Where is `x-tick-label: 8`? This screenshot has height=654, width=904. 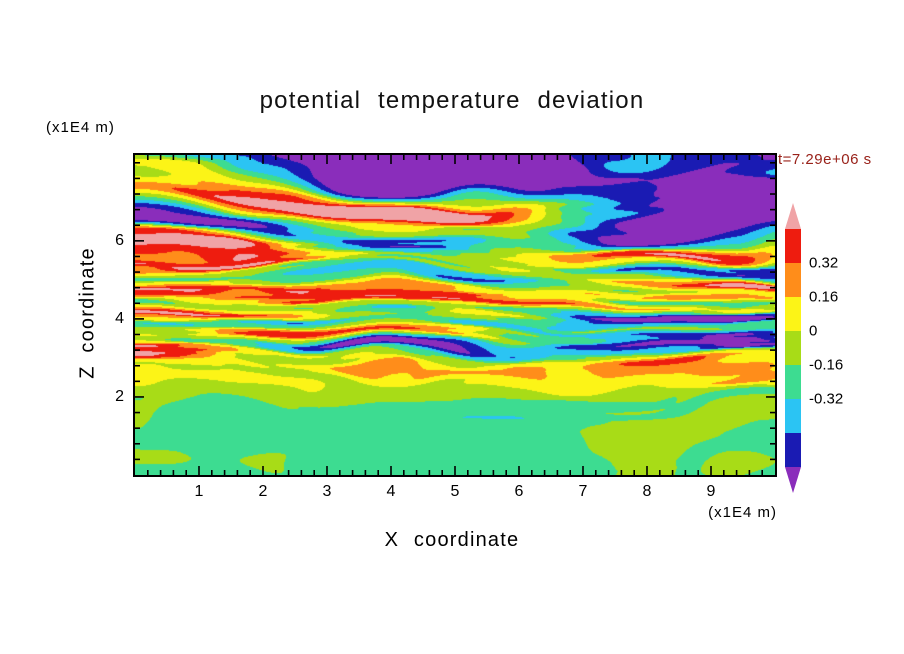 x-tick-label: 8 is located at coordinates (647, 491).